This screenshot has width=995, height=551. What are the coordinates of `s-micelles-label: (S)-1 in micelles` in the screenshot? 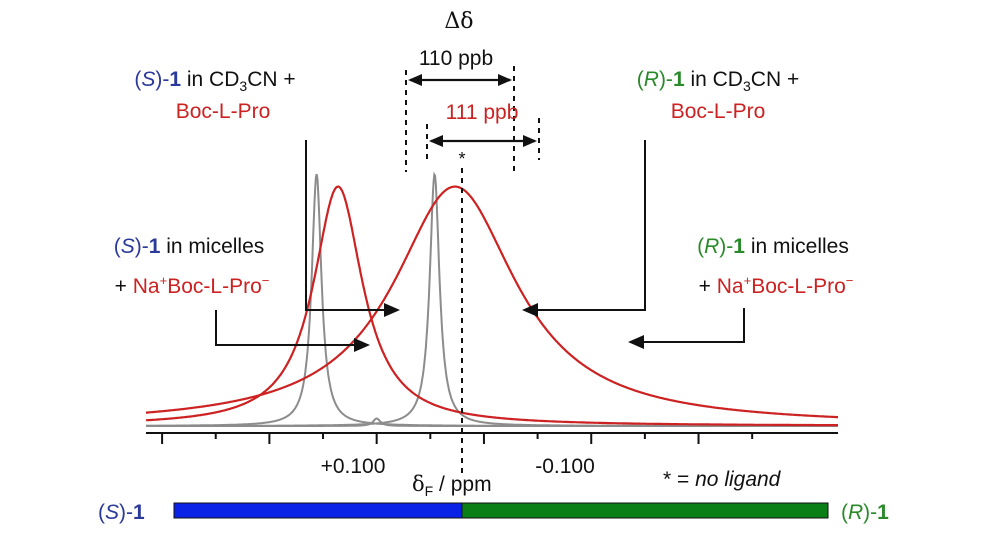 It's located at (189, 246).